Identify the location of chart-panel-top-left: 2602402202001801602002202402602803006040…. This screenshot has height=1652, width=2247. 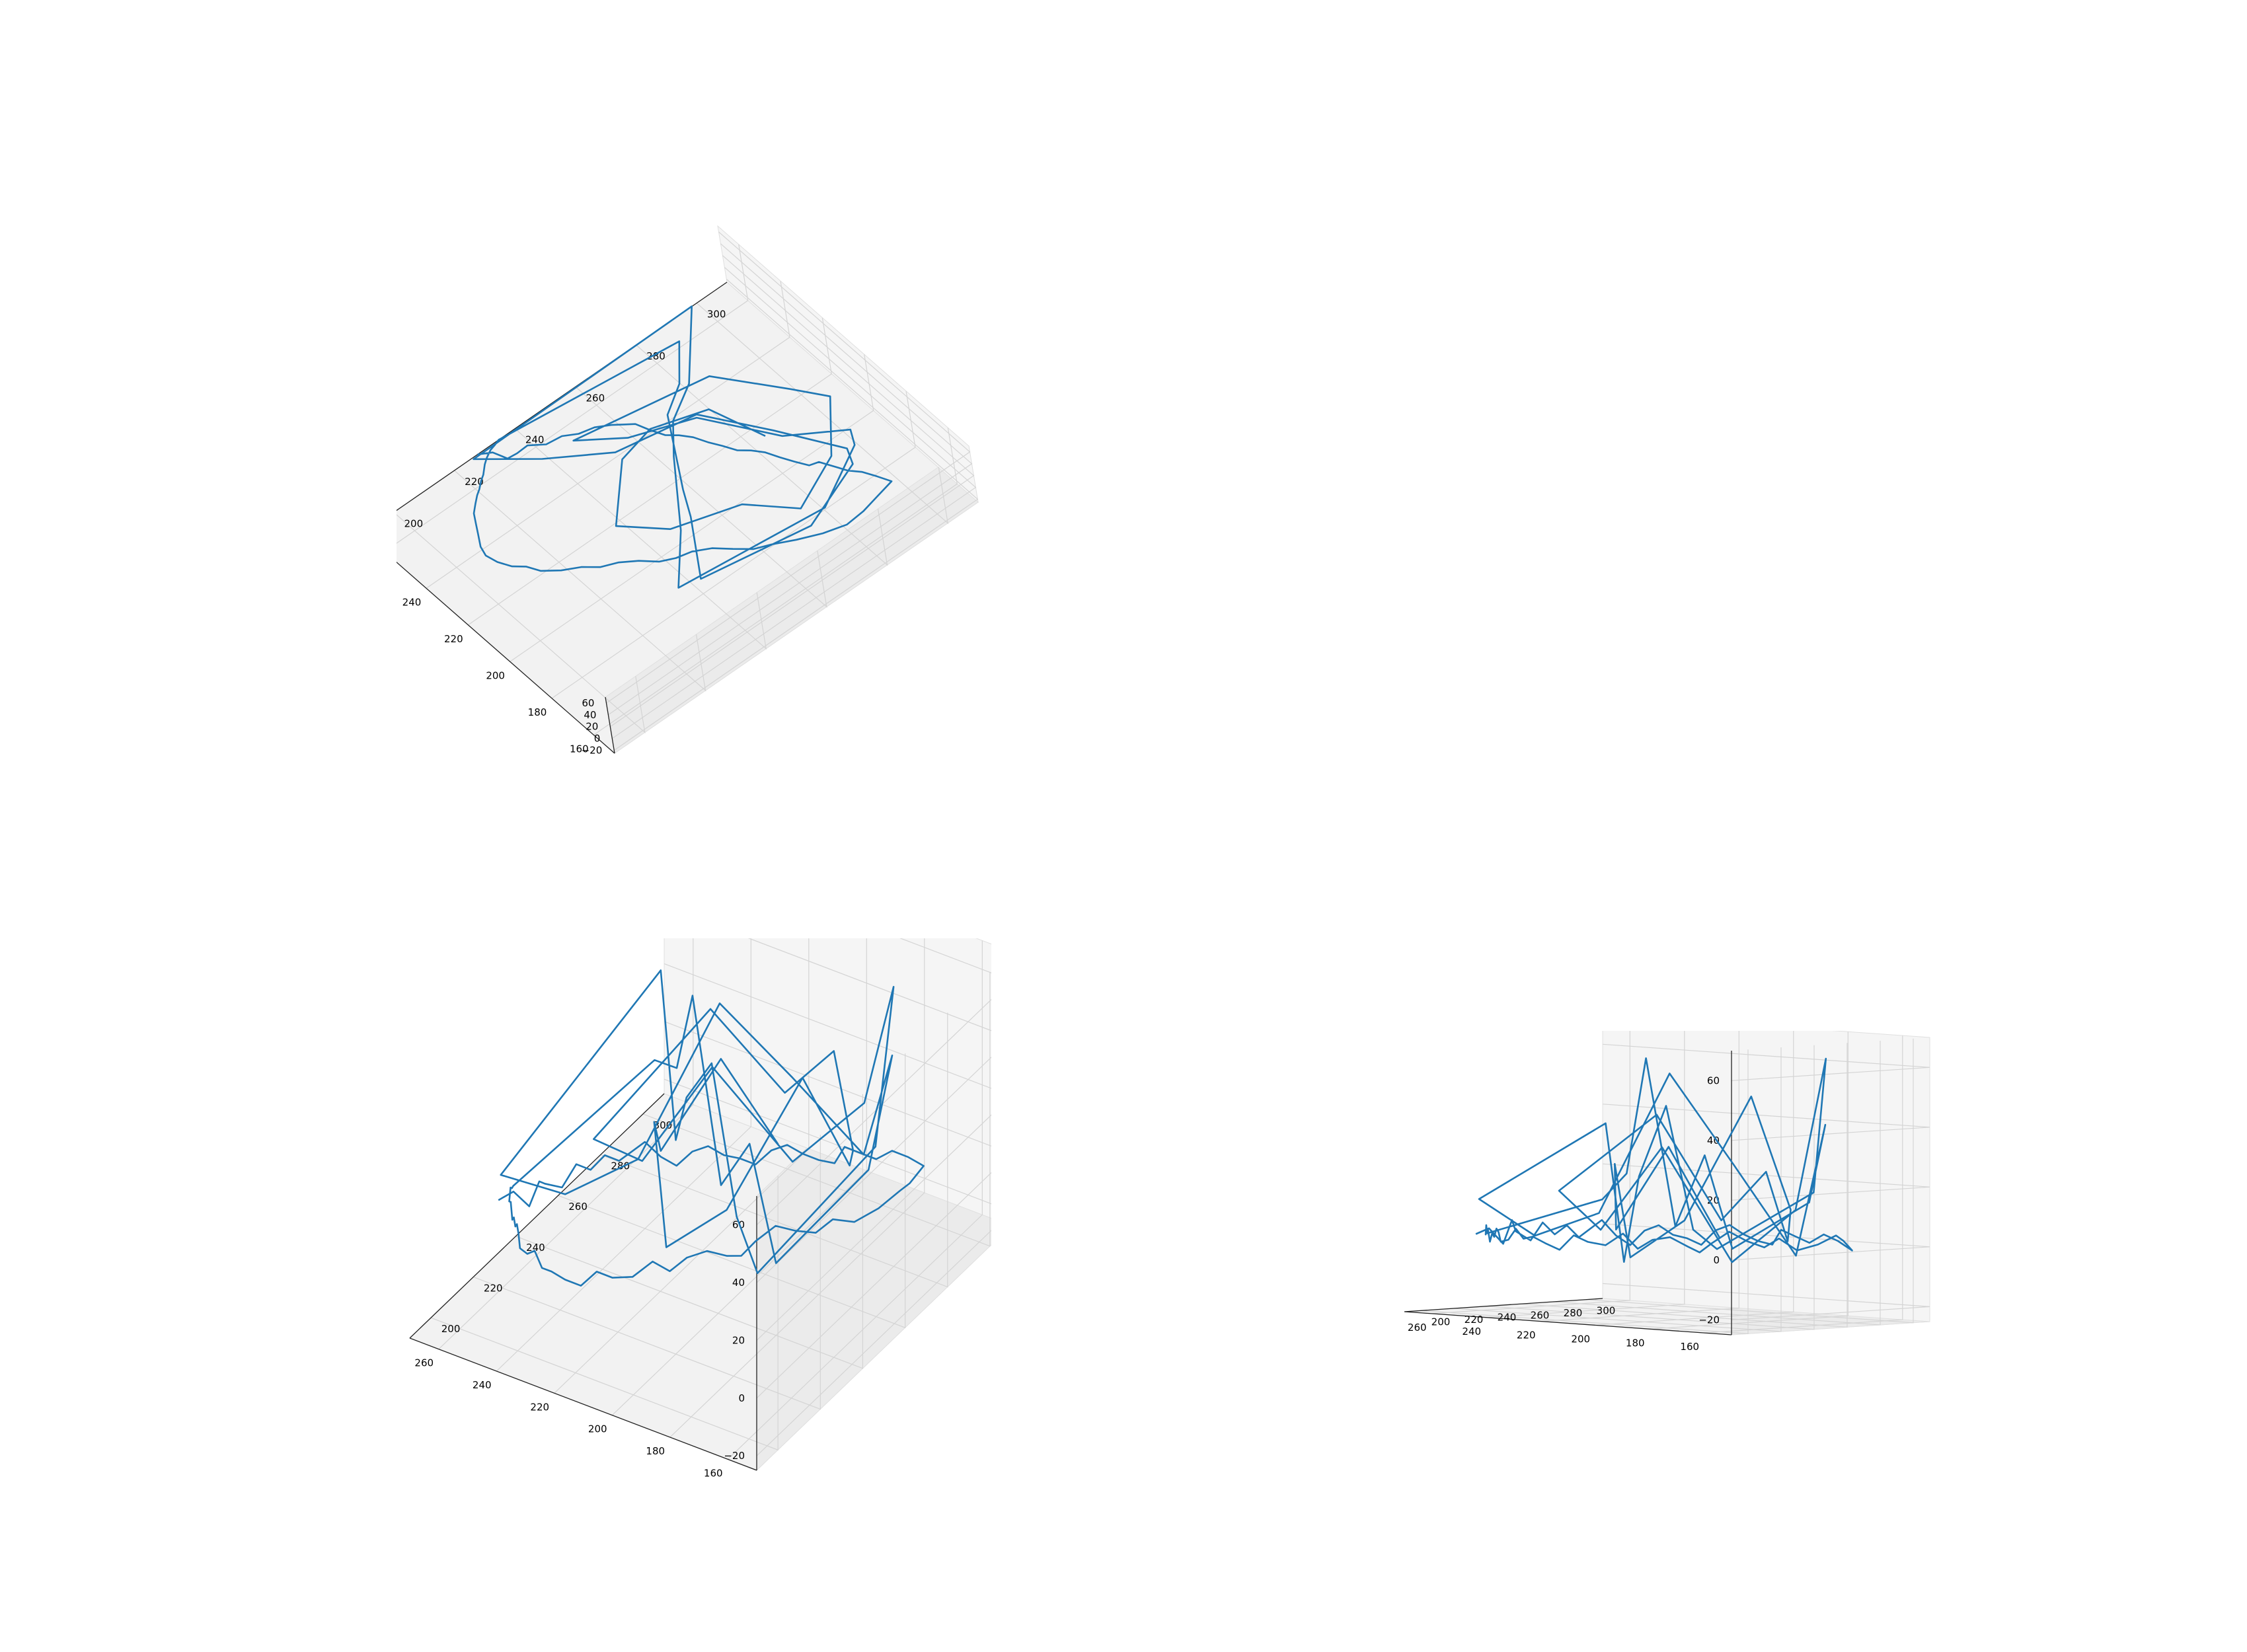
(688, 491).